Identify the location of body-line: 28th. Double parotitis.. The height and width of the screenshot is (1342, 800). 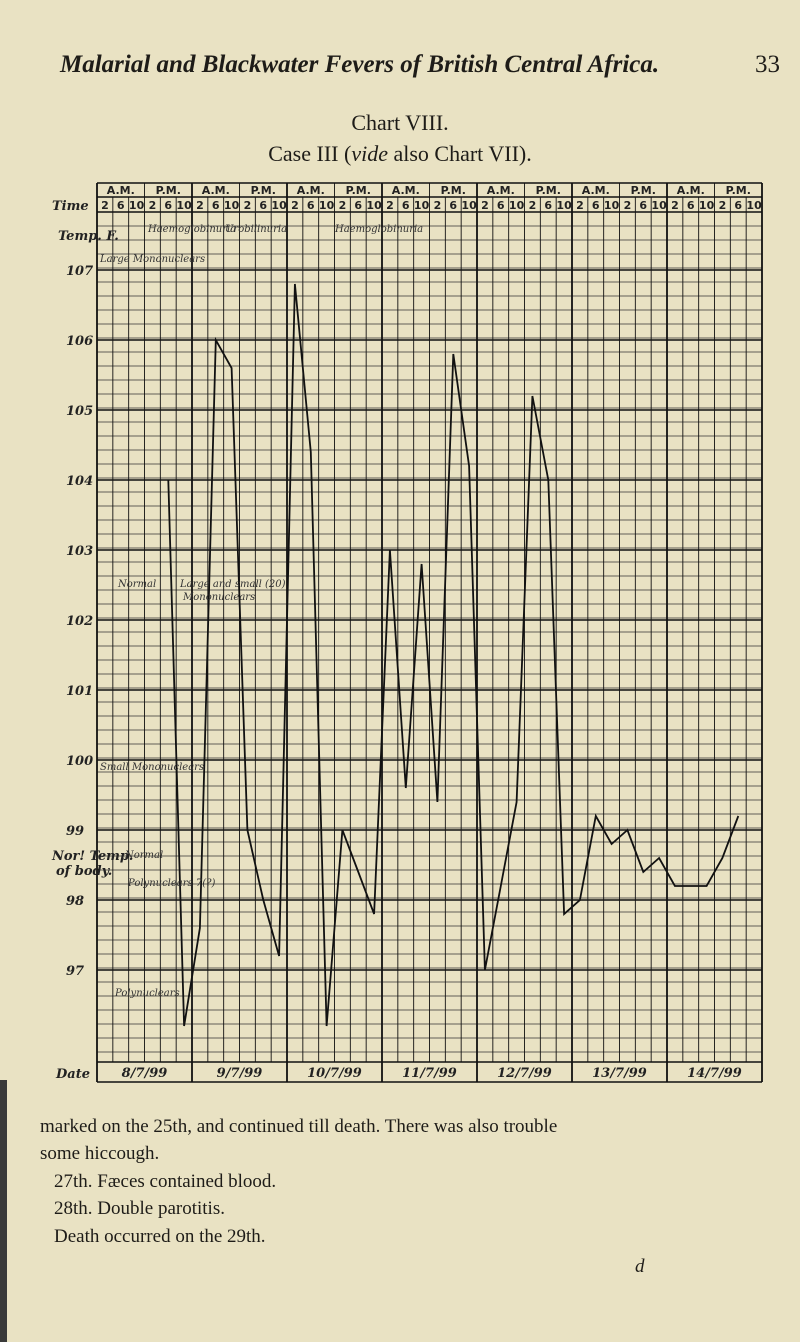
(139, 1208).